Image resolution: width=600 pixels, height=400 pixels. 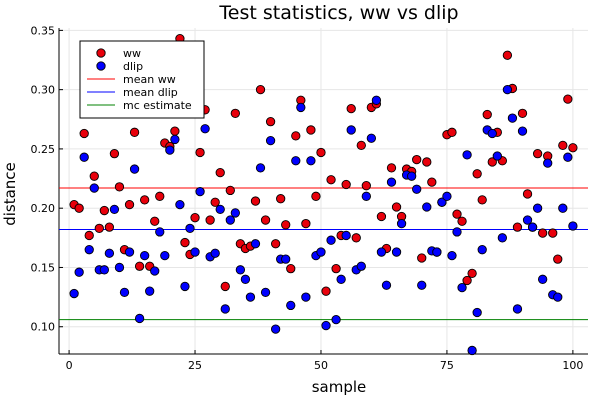 I want to click on legend-label: dlip, so click(x=133, y=66).